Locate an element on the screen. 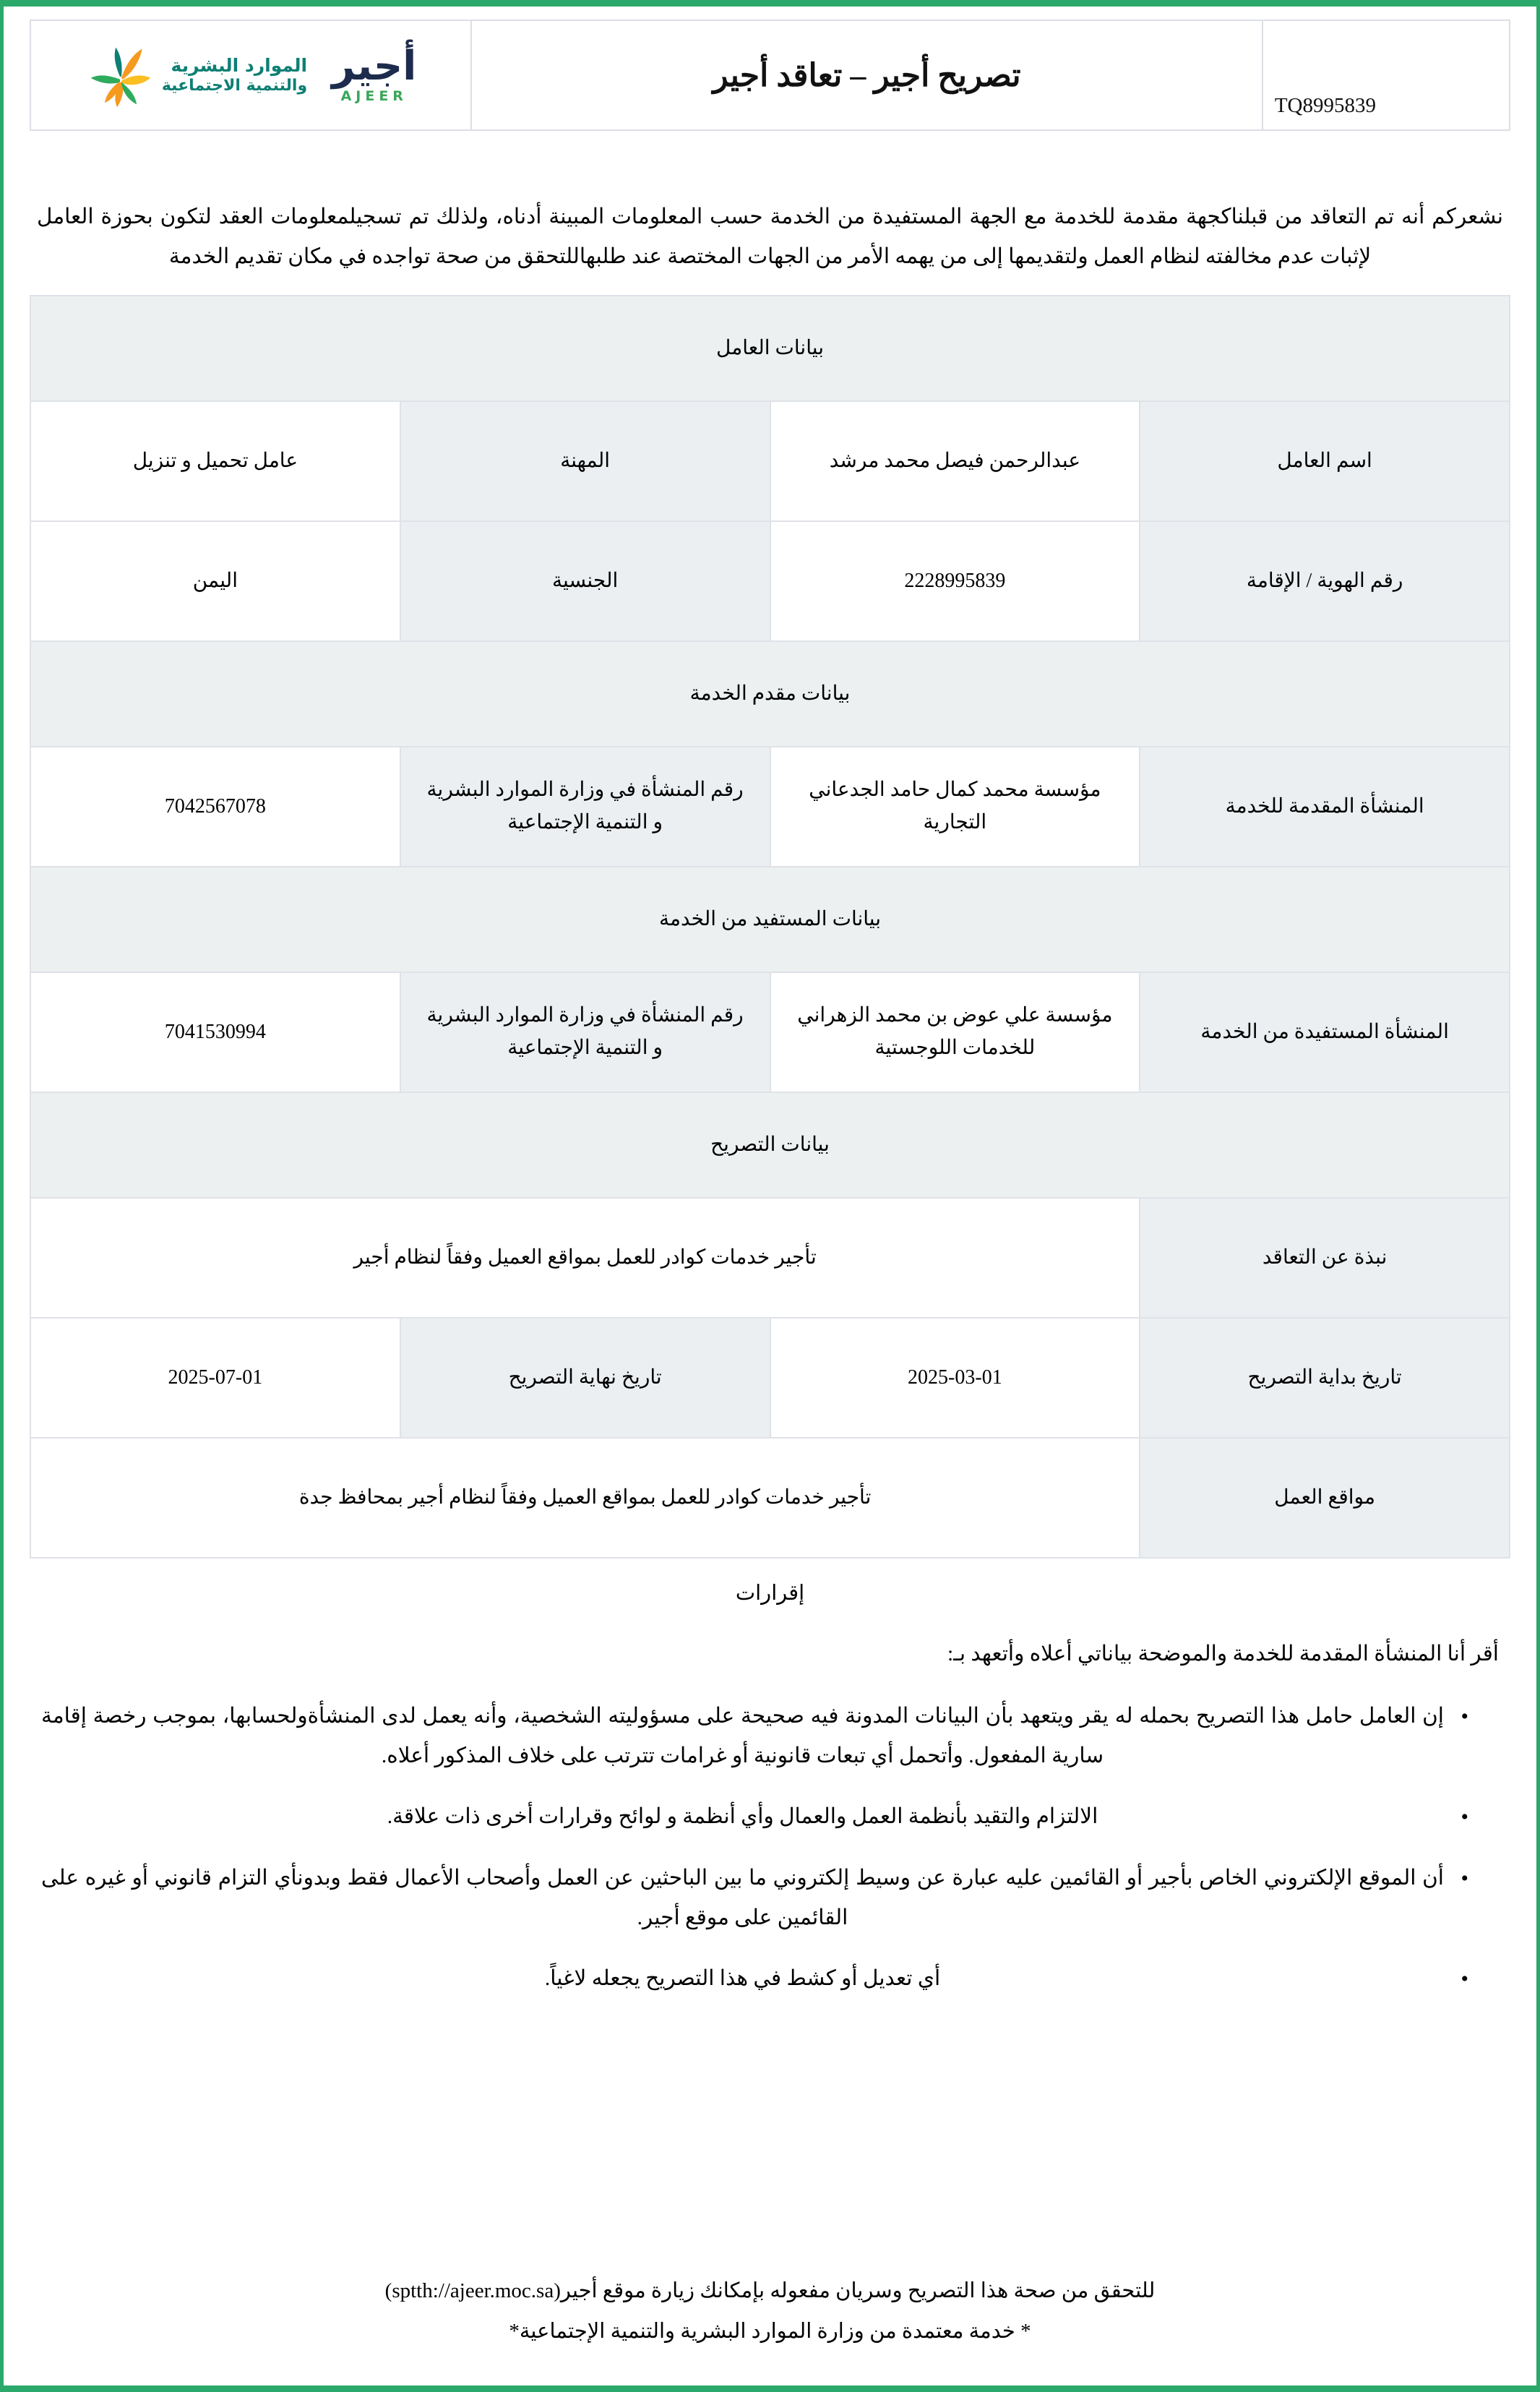 The height and width of the screenshot is (2392, 1540). section-header-row-beneficiary: بيانات المستفيد من الخدمة is located at coordinates (770, 920).